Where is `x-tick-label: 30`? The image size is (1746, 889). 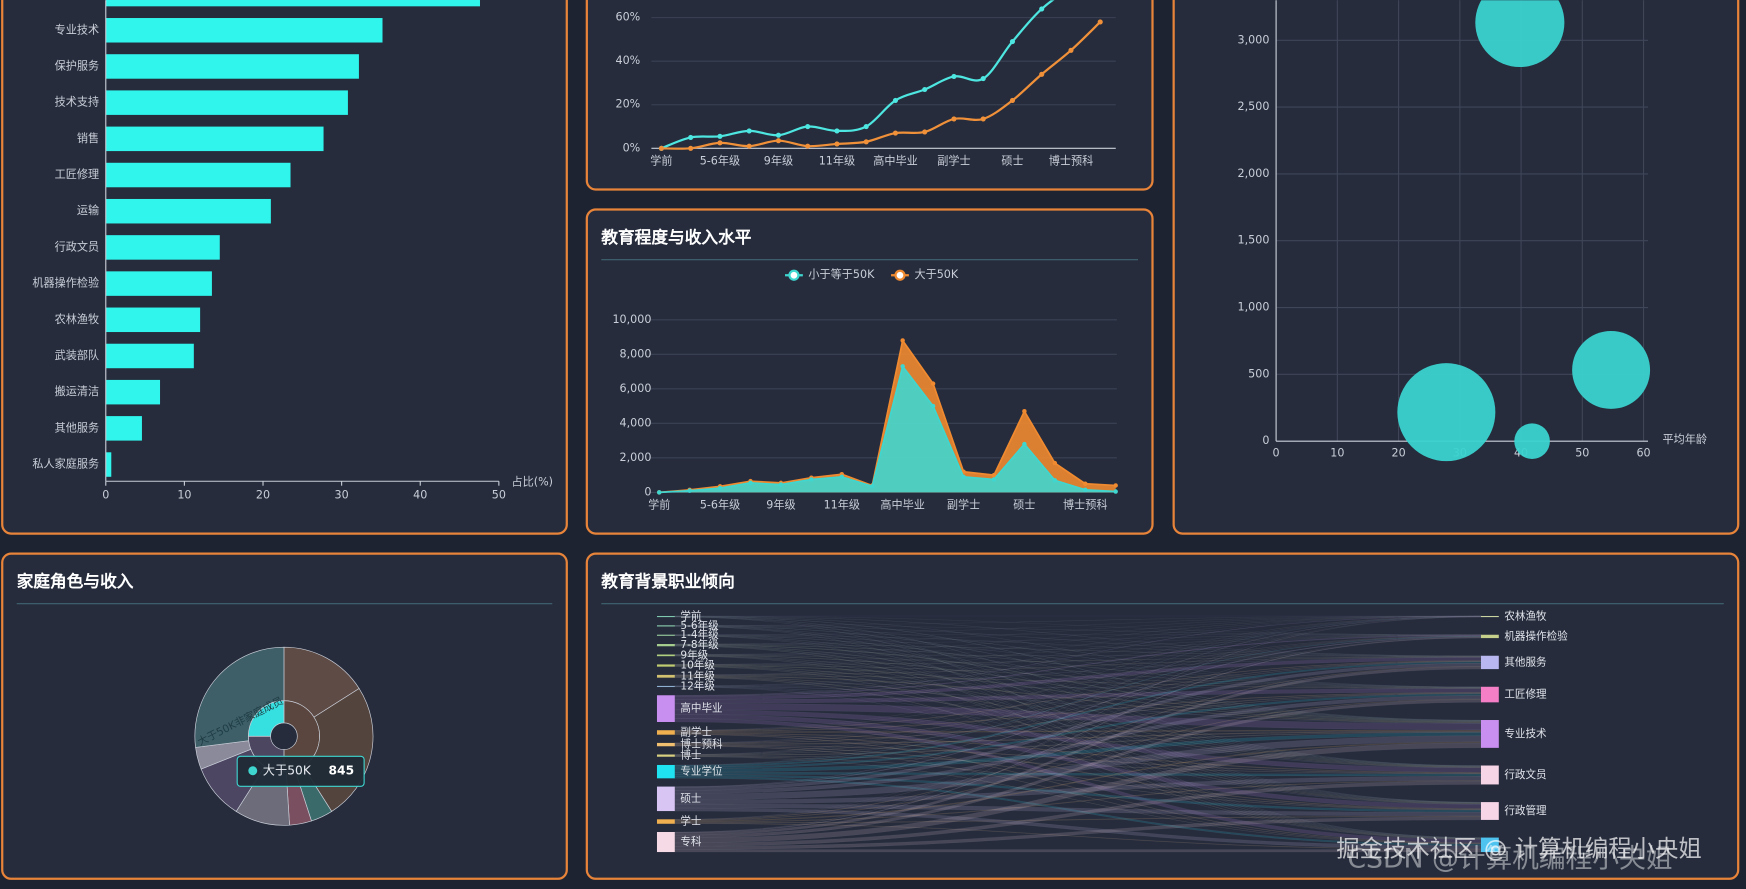 x-tick-label: 30 is located at coordinates (342, 495).